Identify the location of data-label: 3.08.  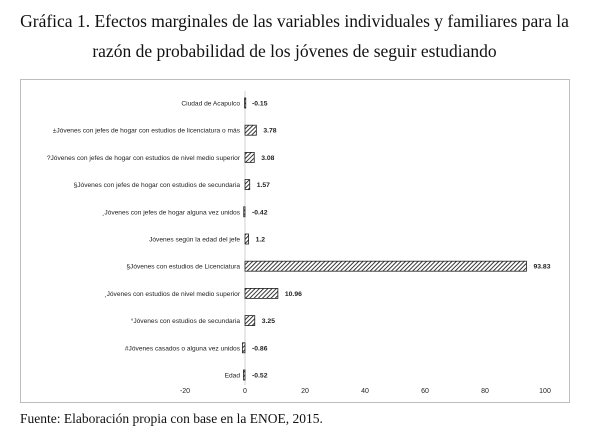
(267, 158).